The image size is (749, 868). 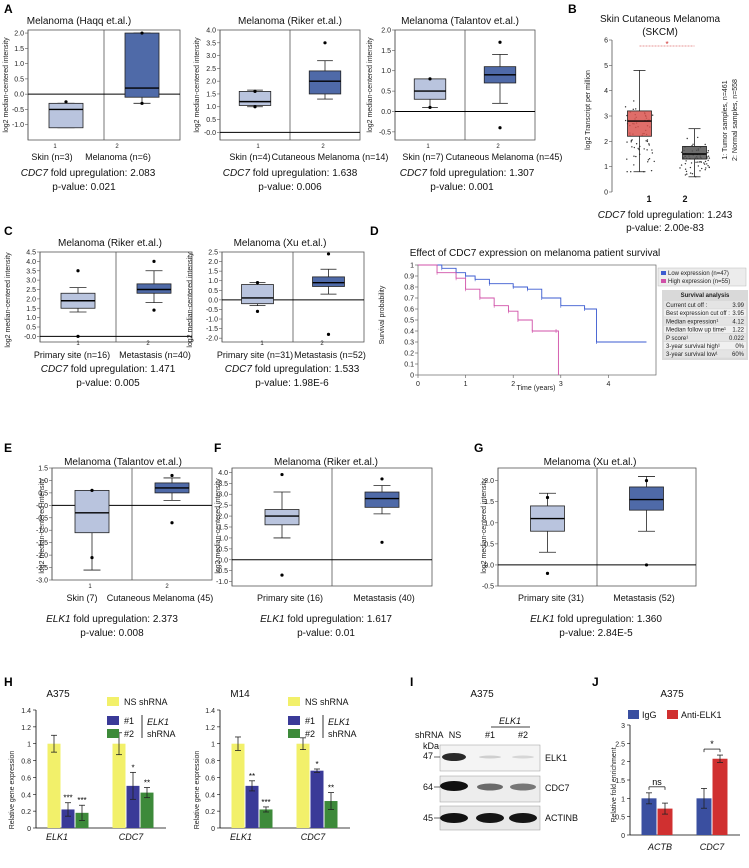 I want to click on panel-label-j: J, so click(x=595, y=682).